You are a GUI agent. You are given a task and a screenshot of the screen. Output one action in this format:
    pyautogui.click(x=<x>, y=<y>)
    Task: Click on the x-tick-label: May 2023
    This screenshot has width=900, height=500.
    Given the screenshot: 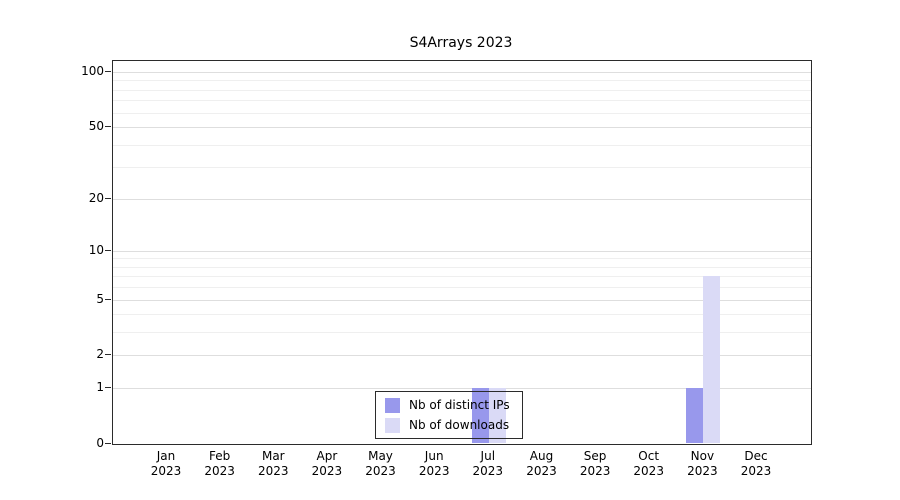 What is the action you would take?
    pyautogui.click(x=380, y=463)
    